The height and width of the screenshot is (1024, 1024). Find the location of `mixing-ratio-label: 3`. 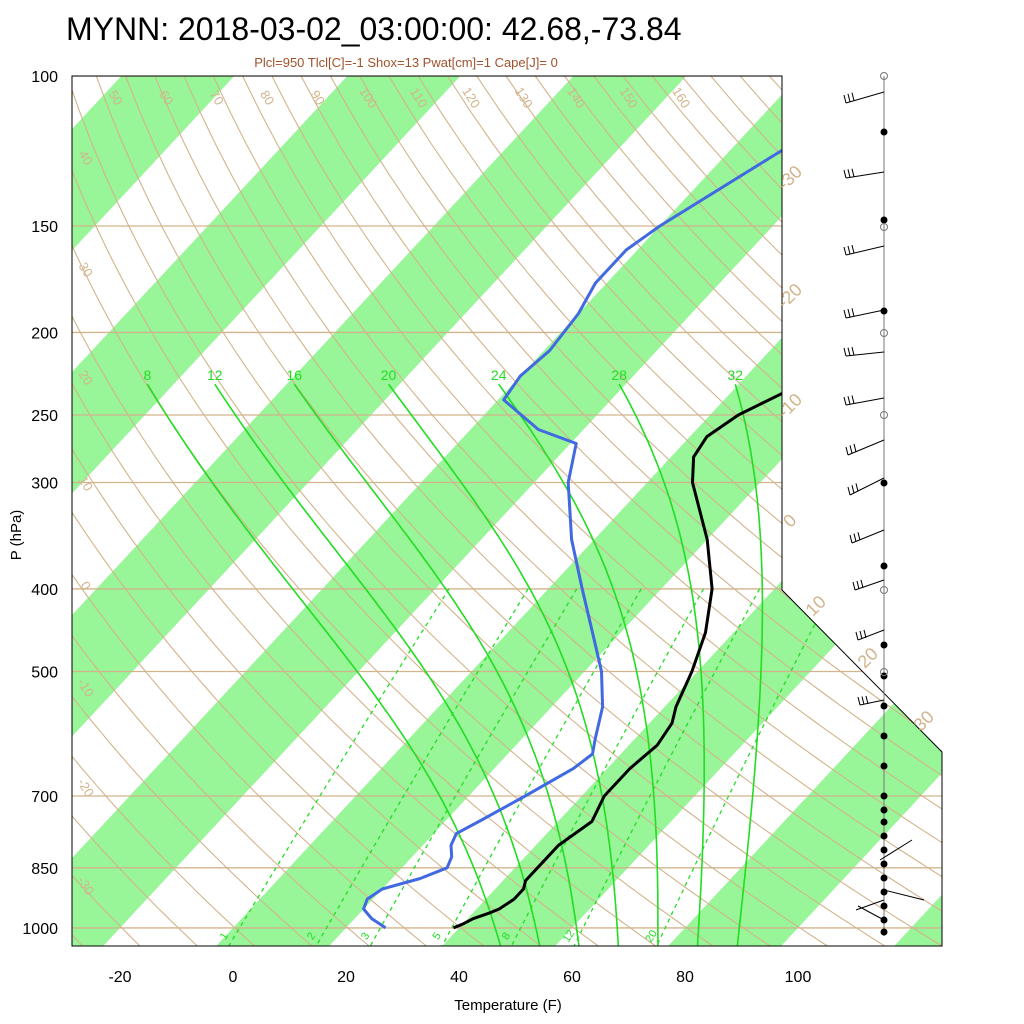

mixing-ratio-label: 3 is located at coordinates (365, 937).